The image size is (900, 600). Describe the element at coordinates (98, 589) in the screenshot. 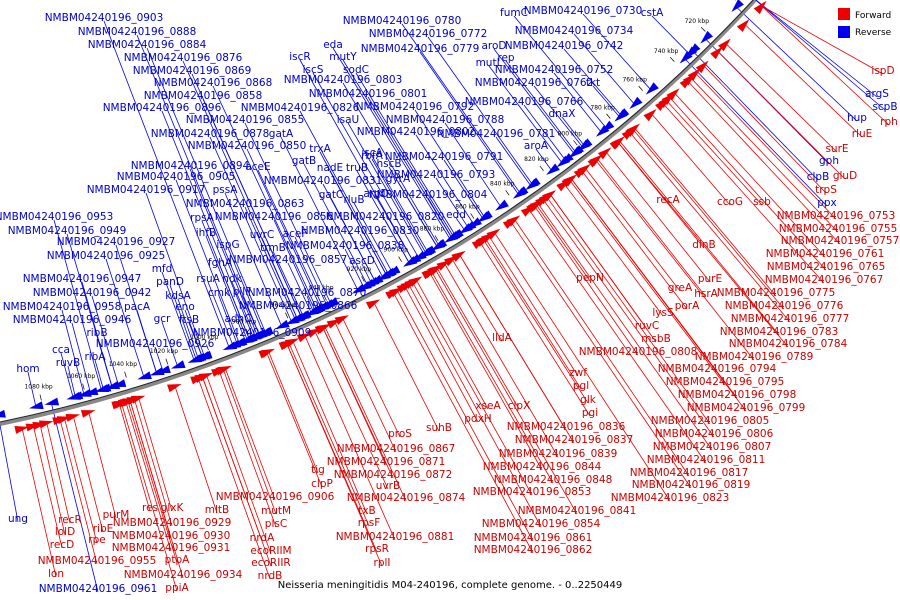

I see `gene-label-NMBM04240196_0961: NMBM04240196_0961` at that location.